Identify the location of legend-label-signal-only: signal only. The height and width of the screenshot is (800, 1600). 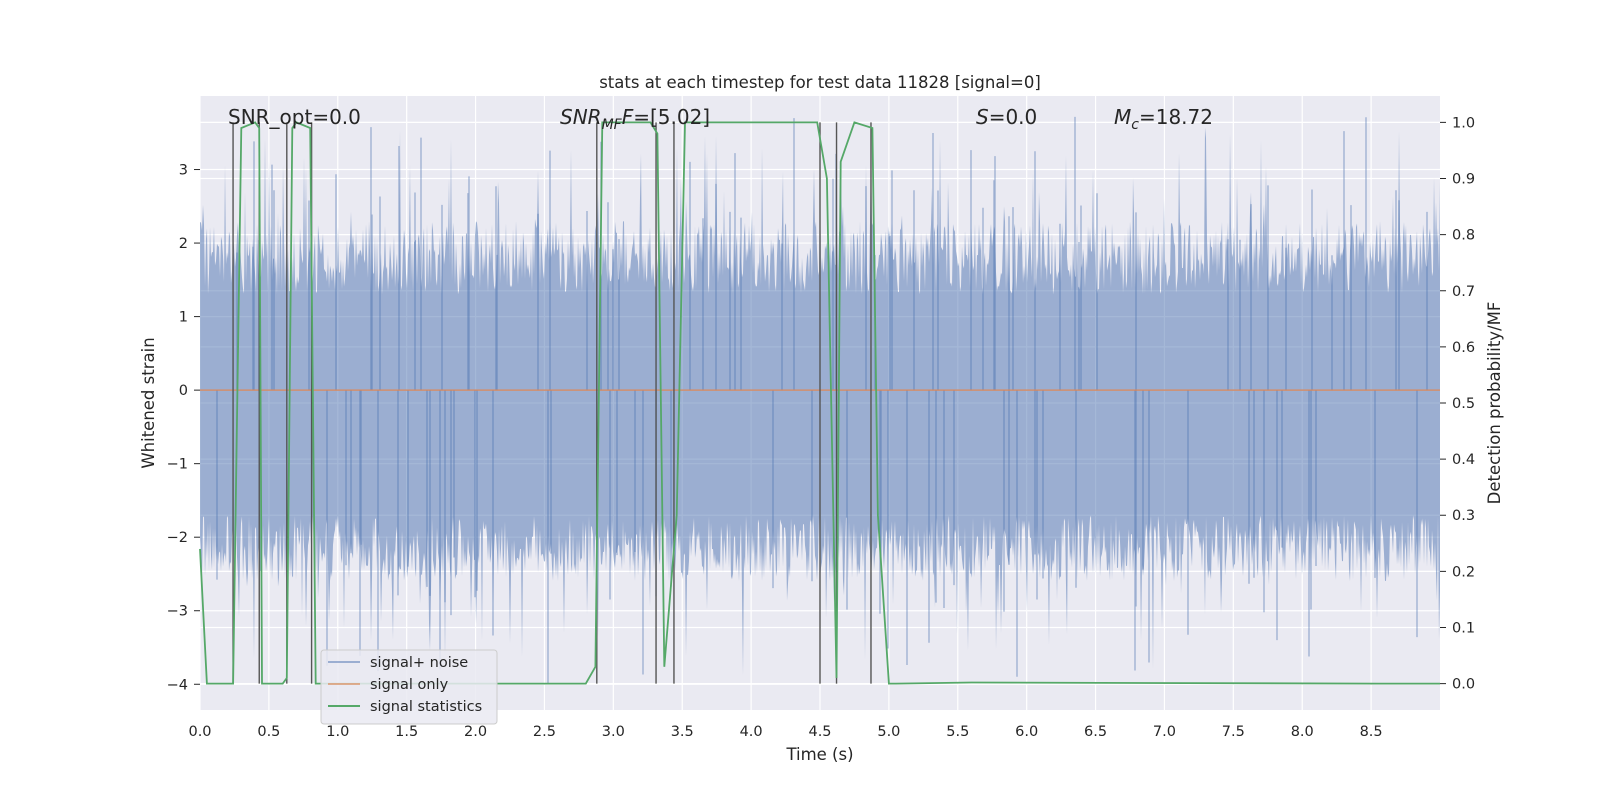
(409, 685).